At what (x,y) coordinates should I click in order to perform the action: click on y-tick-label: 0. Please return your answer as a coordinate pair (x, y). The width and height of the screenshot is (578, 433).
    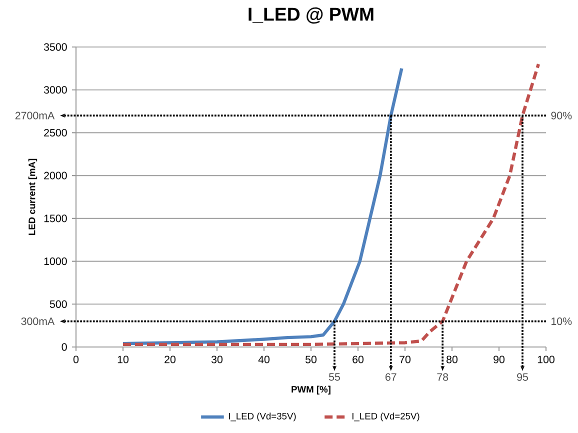
    Looking at the image, I should click on (64, 347).